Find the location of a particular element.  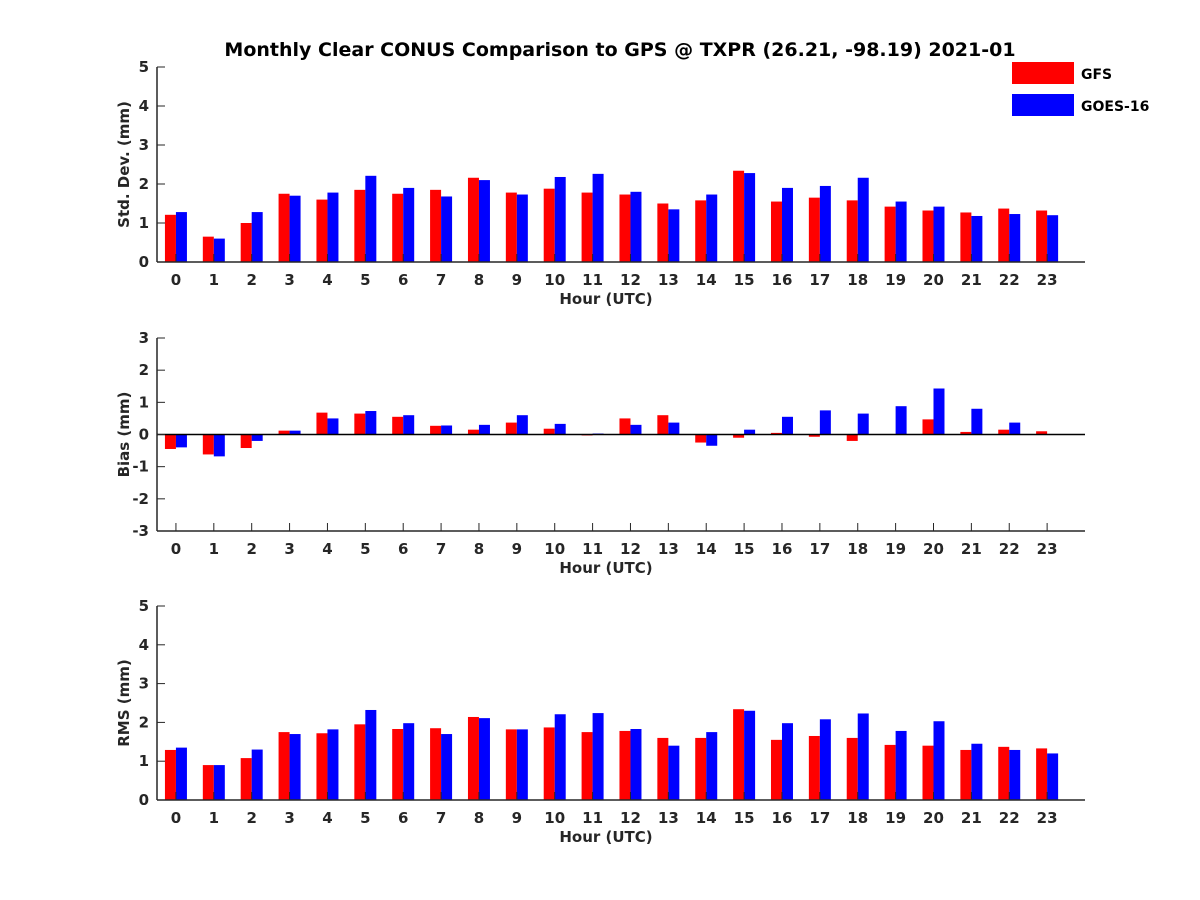

bar-p0-gfs-h16 is located at coordinates (776, 231).